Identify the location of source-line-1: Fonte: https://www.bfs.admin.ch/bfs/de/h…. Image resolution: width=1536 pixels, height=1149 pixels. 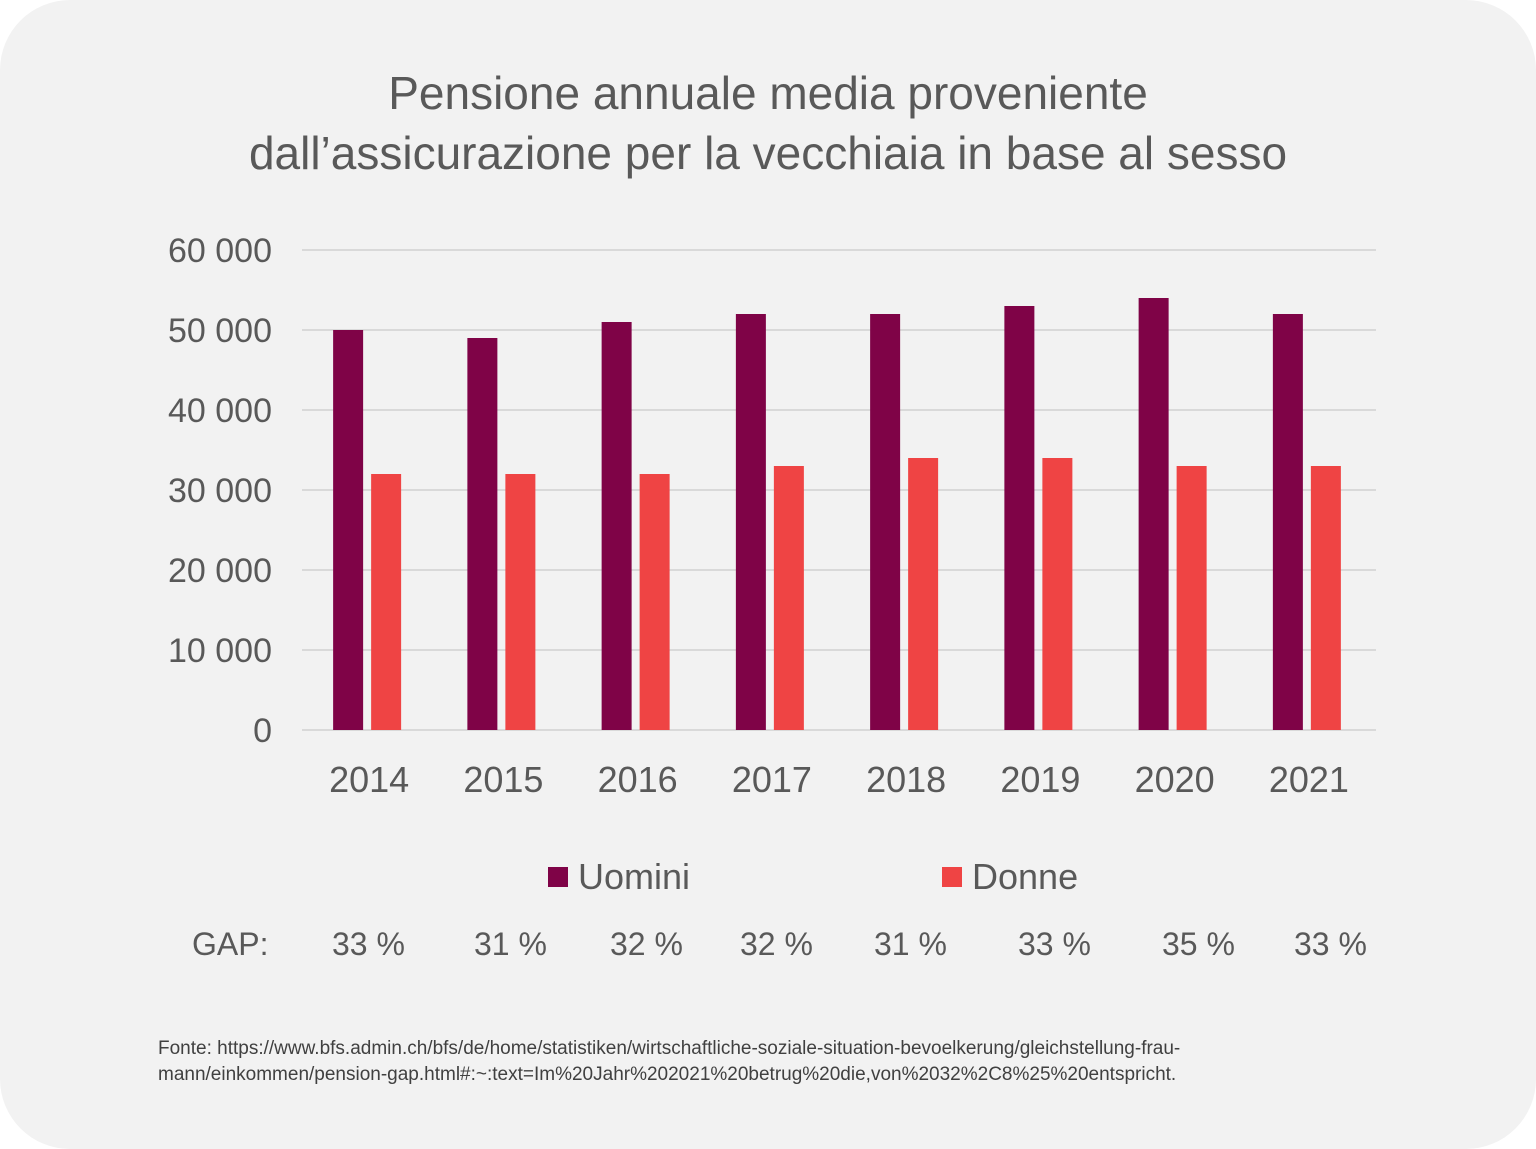
(669, 1048).